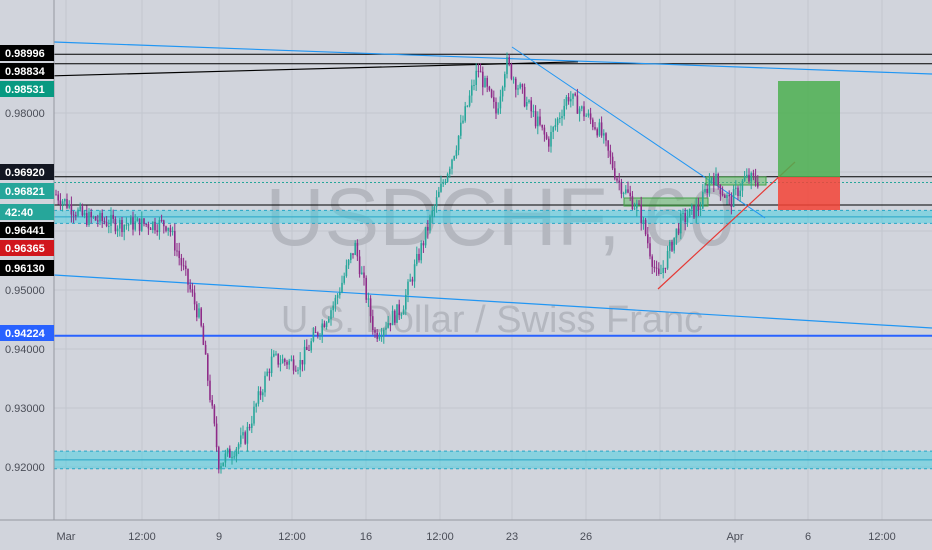 The image size is (932, 550). I want to click on price-tag-label: 0.96920, so click(25, 173).